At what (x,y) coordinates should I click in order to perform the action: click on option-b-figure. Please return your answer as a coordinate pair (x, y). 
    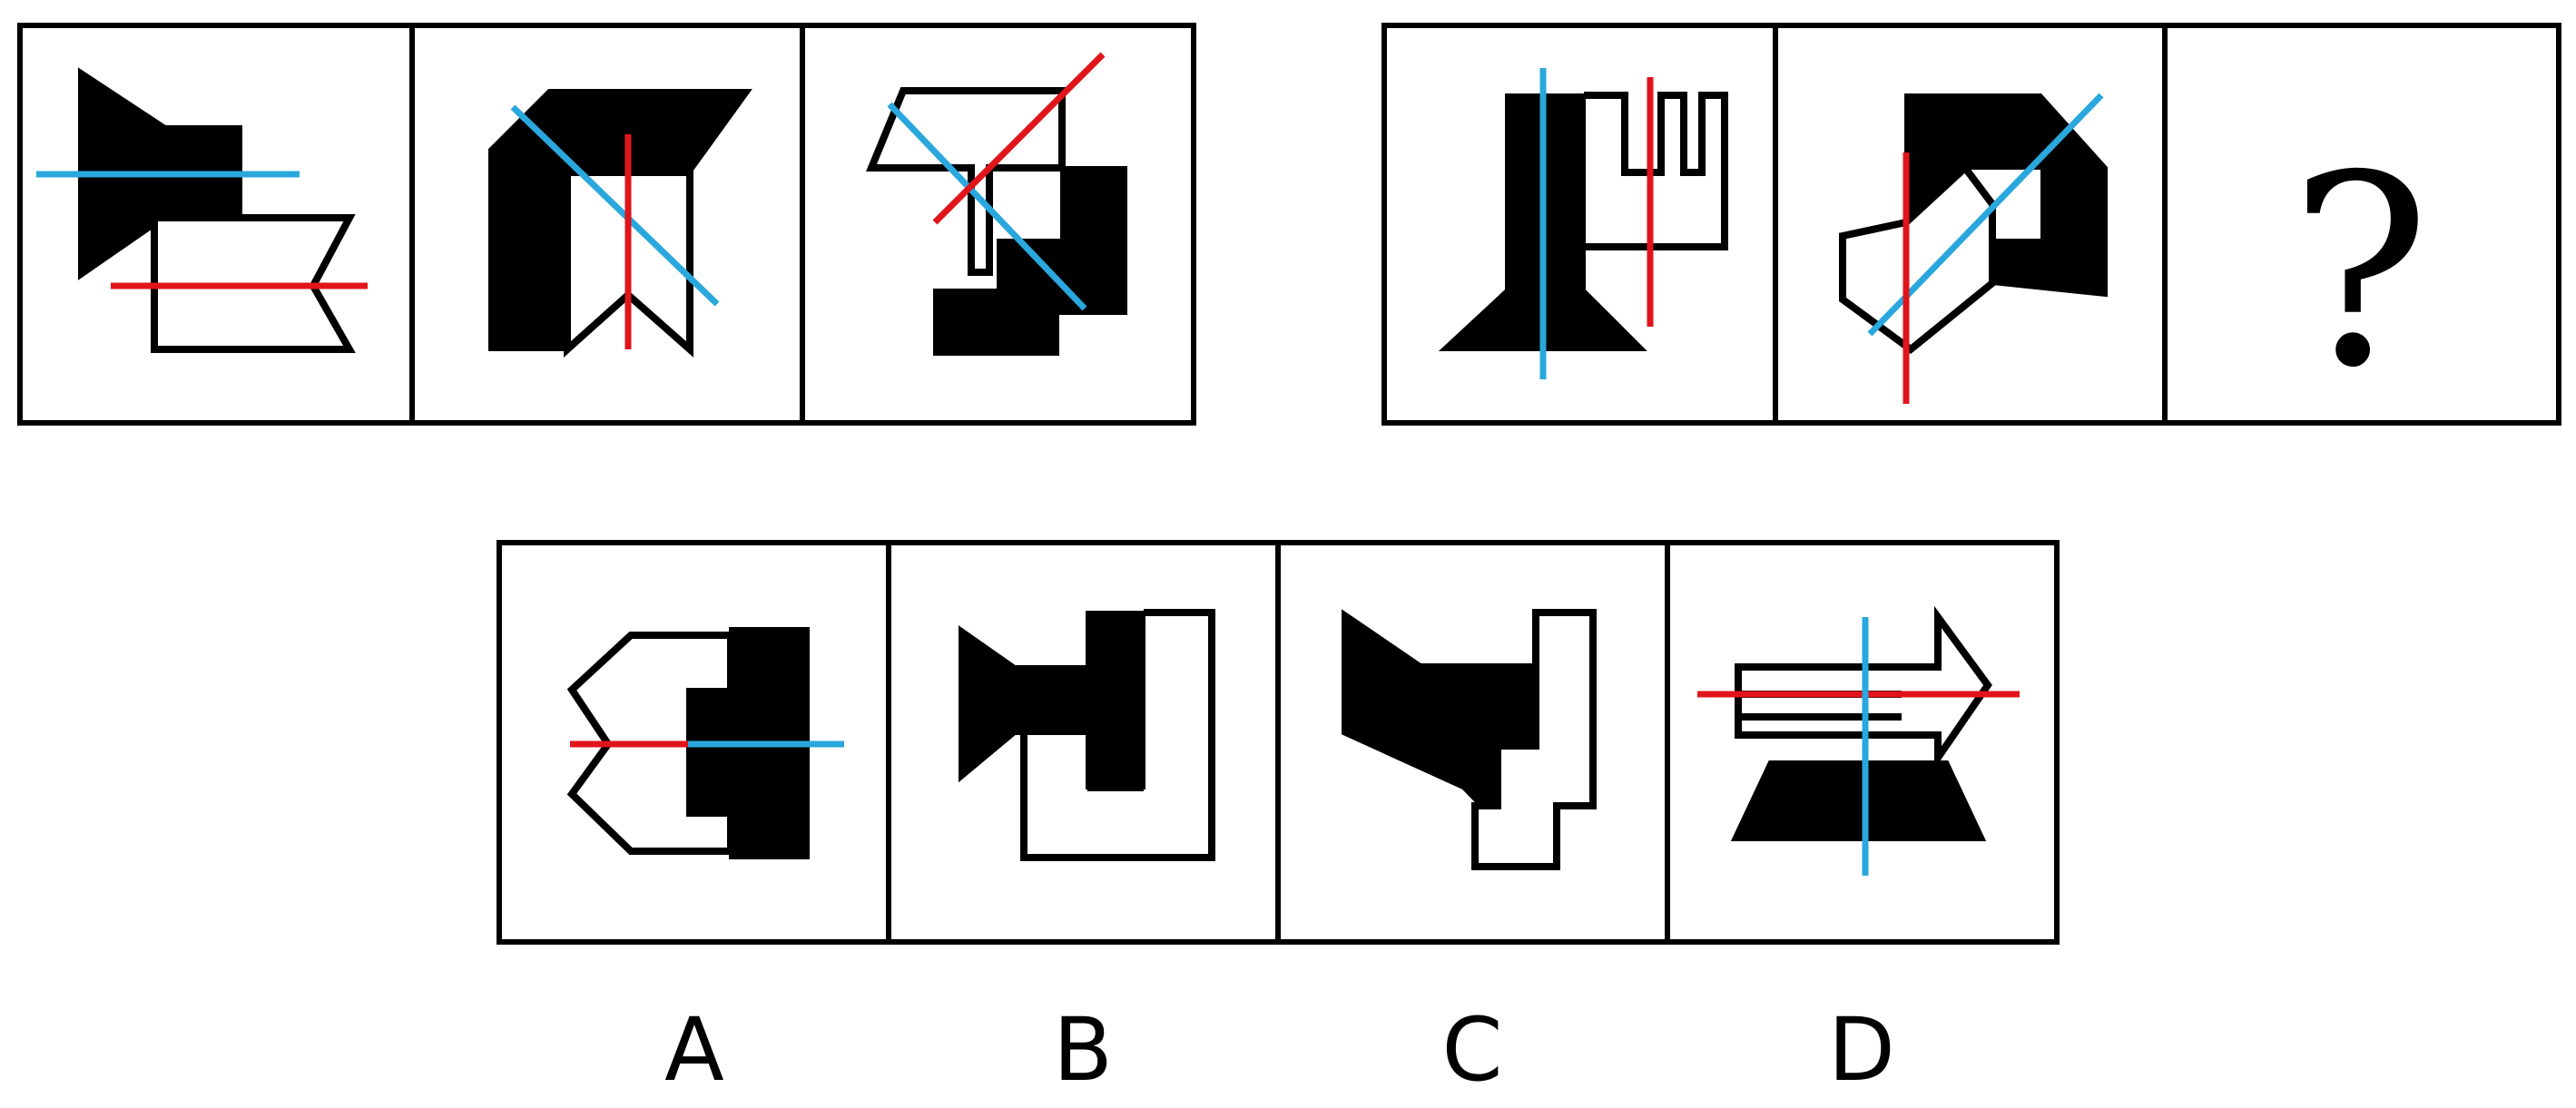
    Looking at the image, I should click on (1087, 735).